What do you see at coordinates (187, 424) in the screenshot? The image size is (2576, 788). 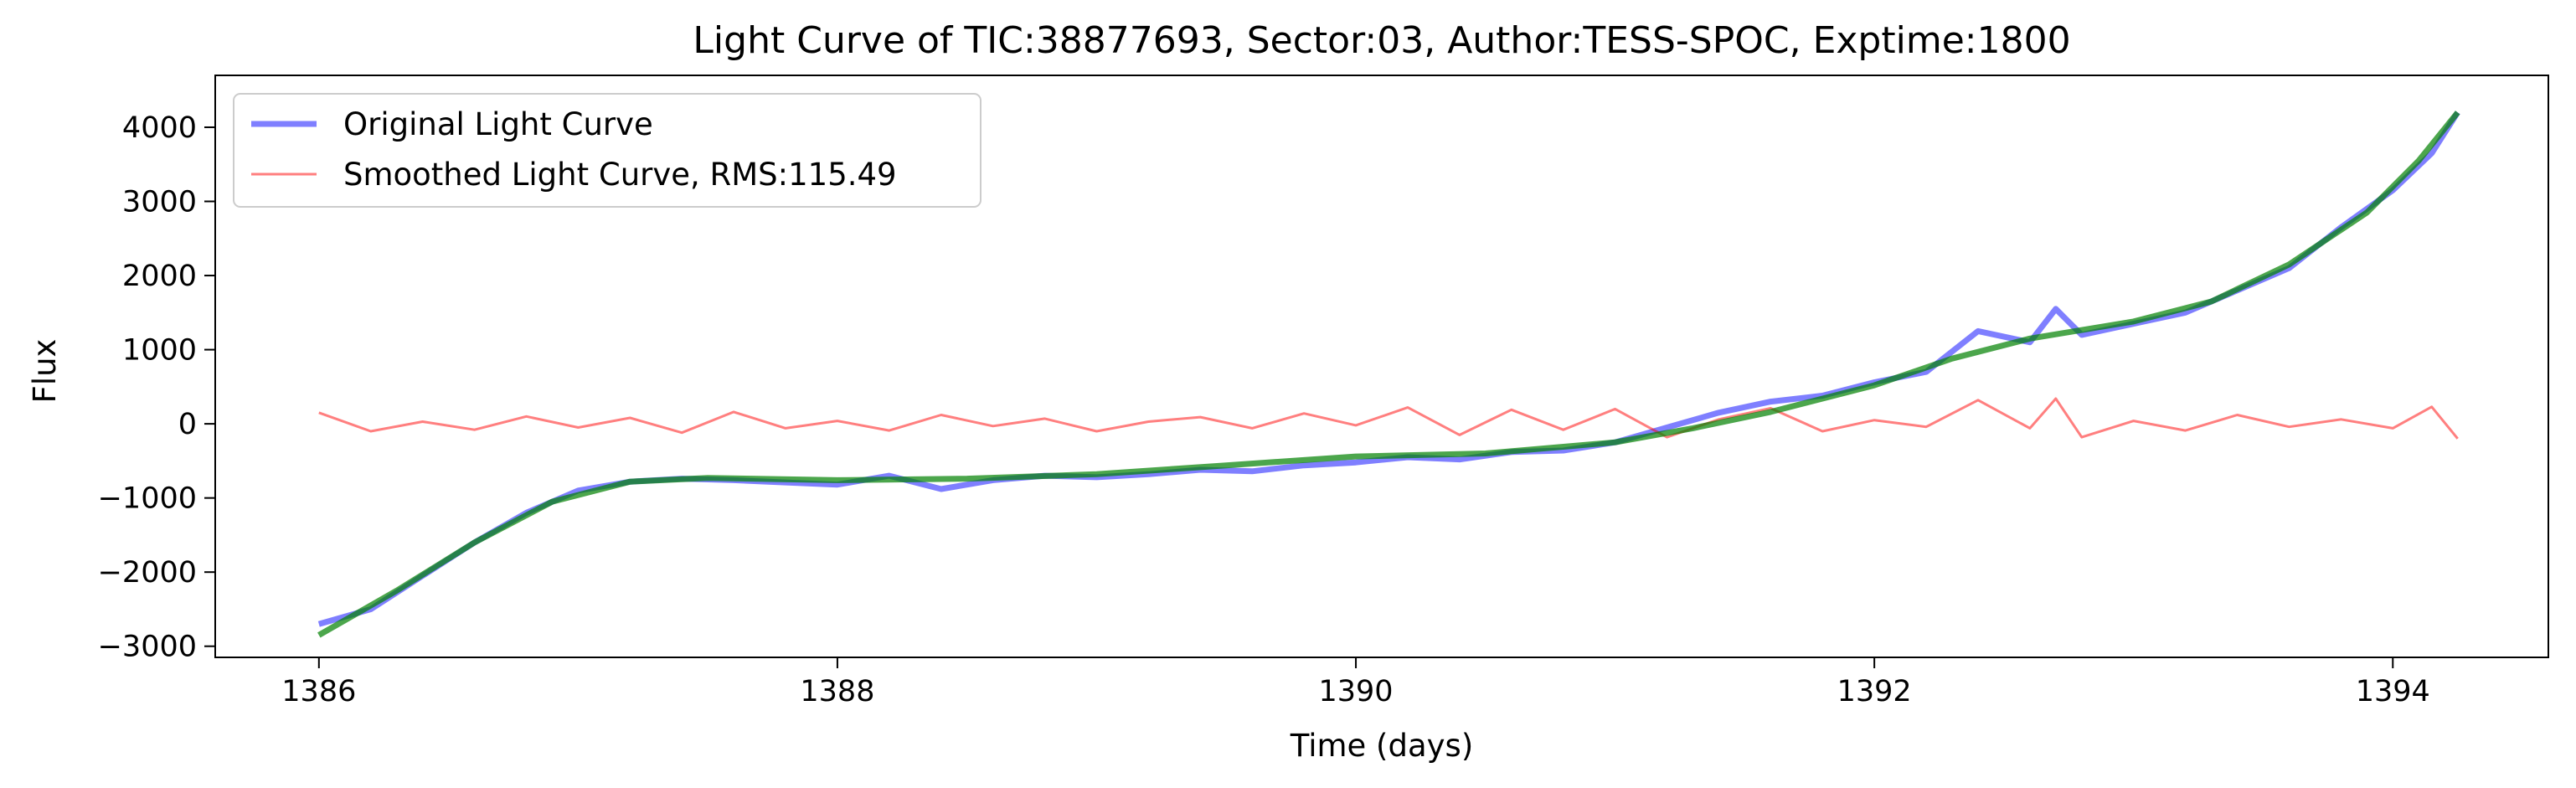 I see `y-tick-label: 0` at bounding box center [187, 424].